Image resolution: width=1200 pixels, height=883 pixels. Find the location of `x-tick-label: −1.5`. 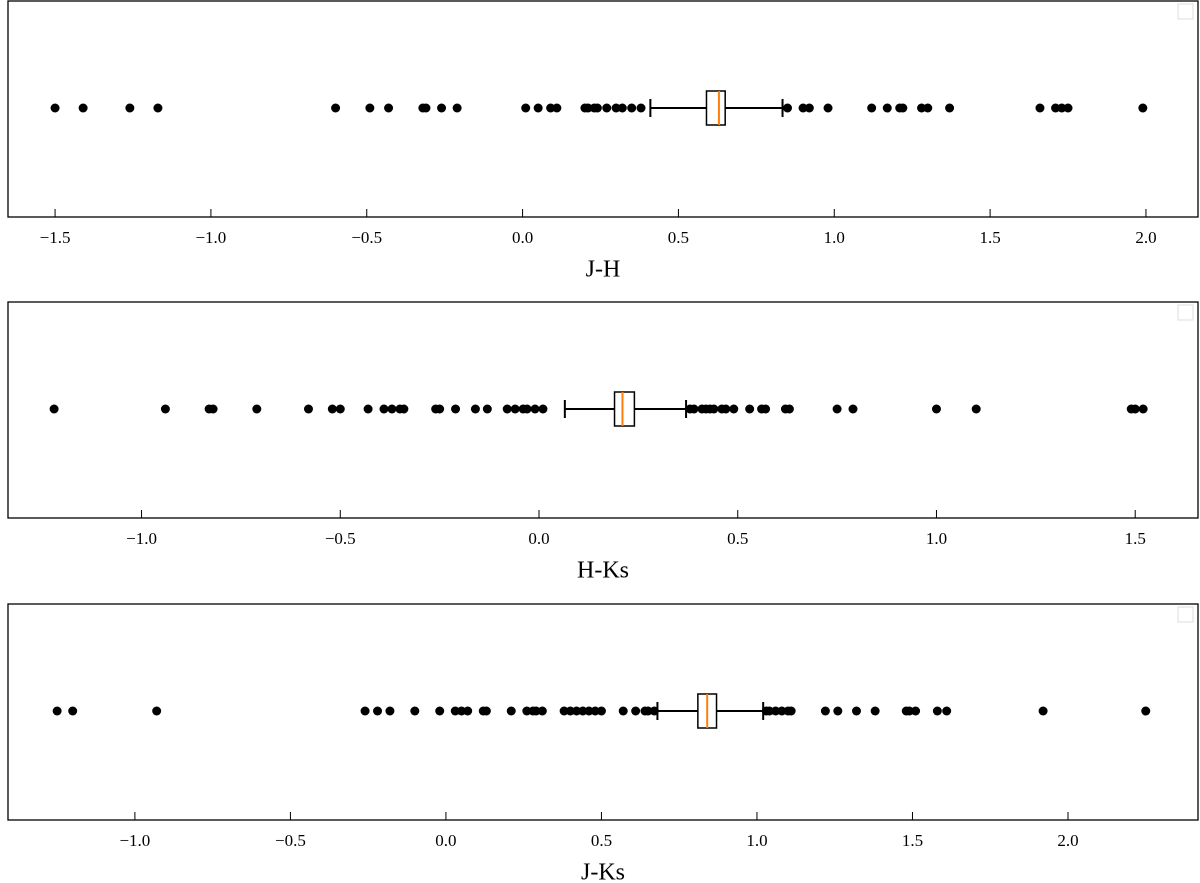

x-tick-label: −1.5 is located at coordinates (55, 237).